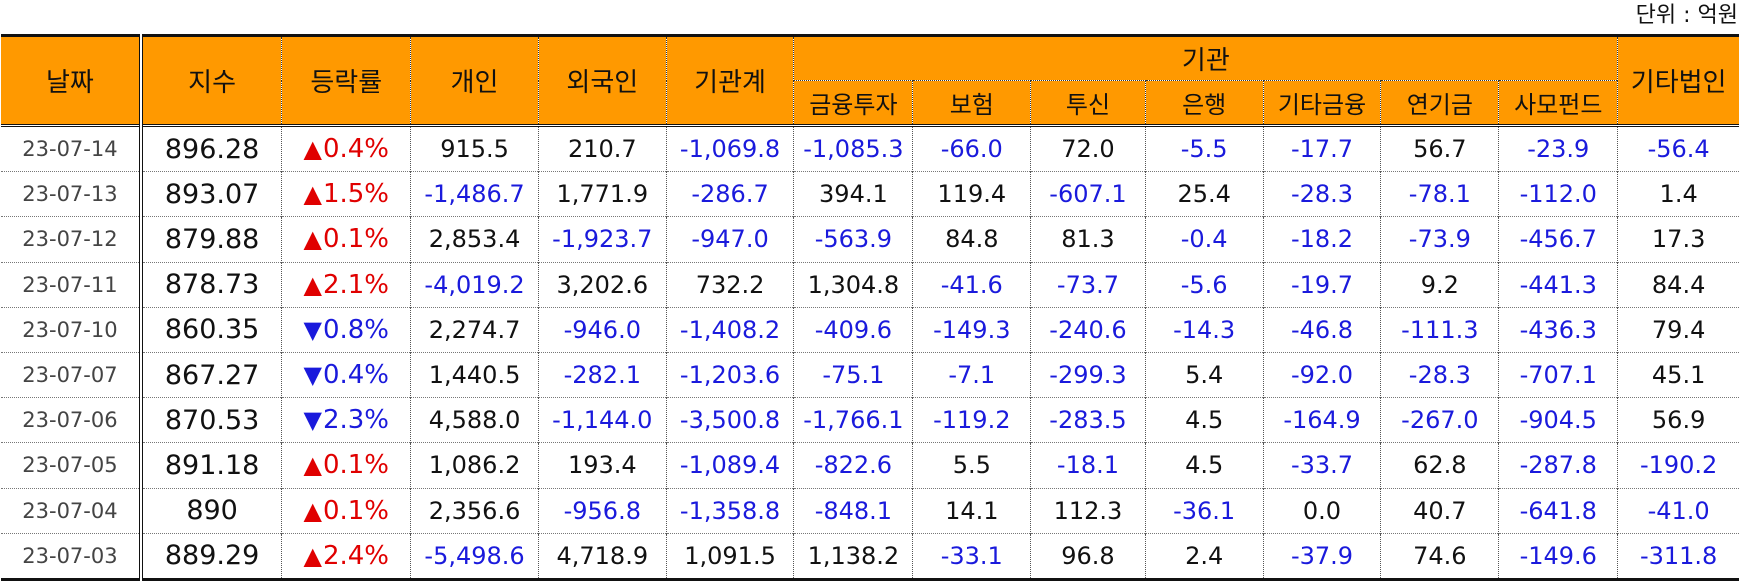 This screenshot has width=1742, height=581. I want to click on index-cell: 890, so click(211, 510).